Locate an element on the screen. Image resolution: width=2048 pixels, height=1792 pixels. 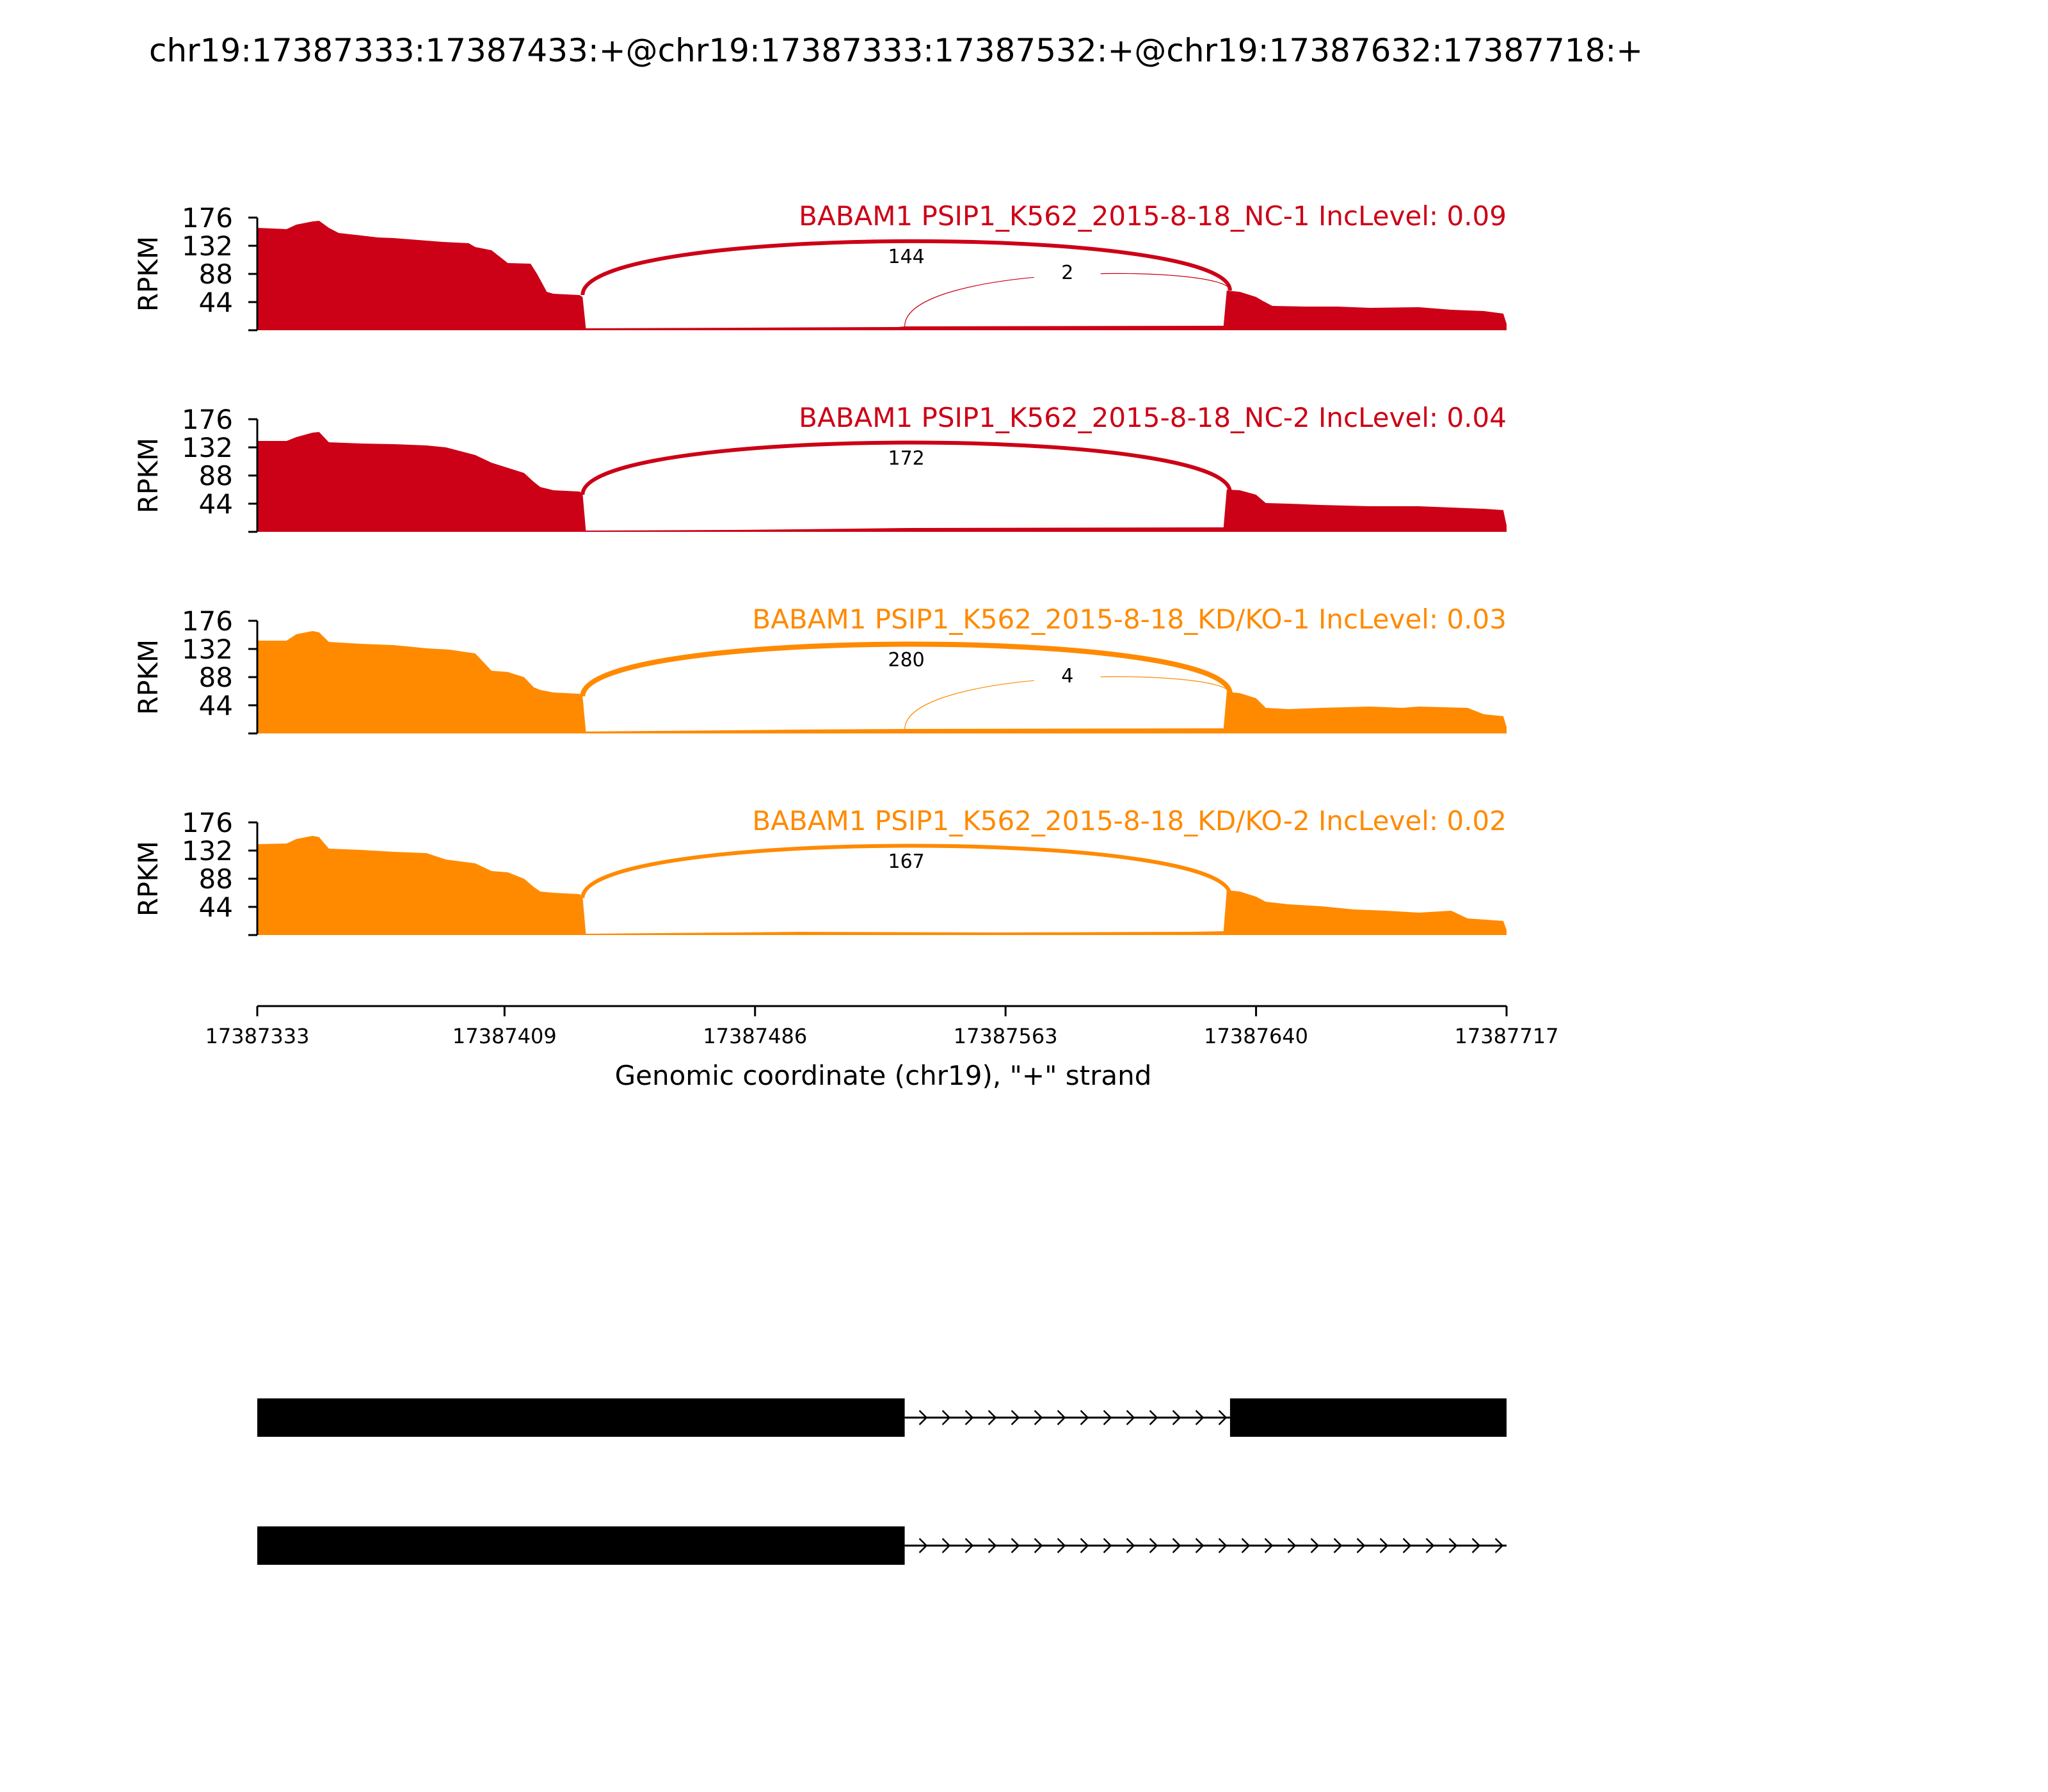
junction-count: 144 is located at coordinates (906, 257).